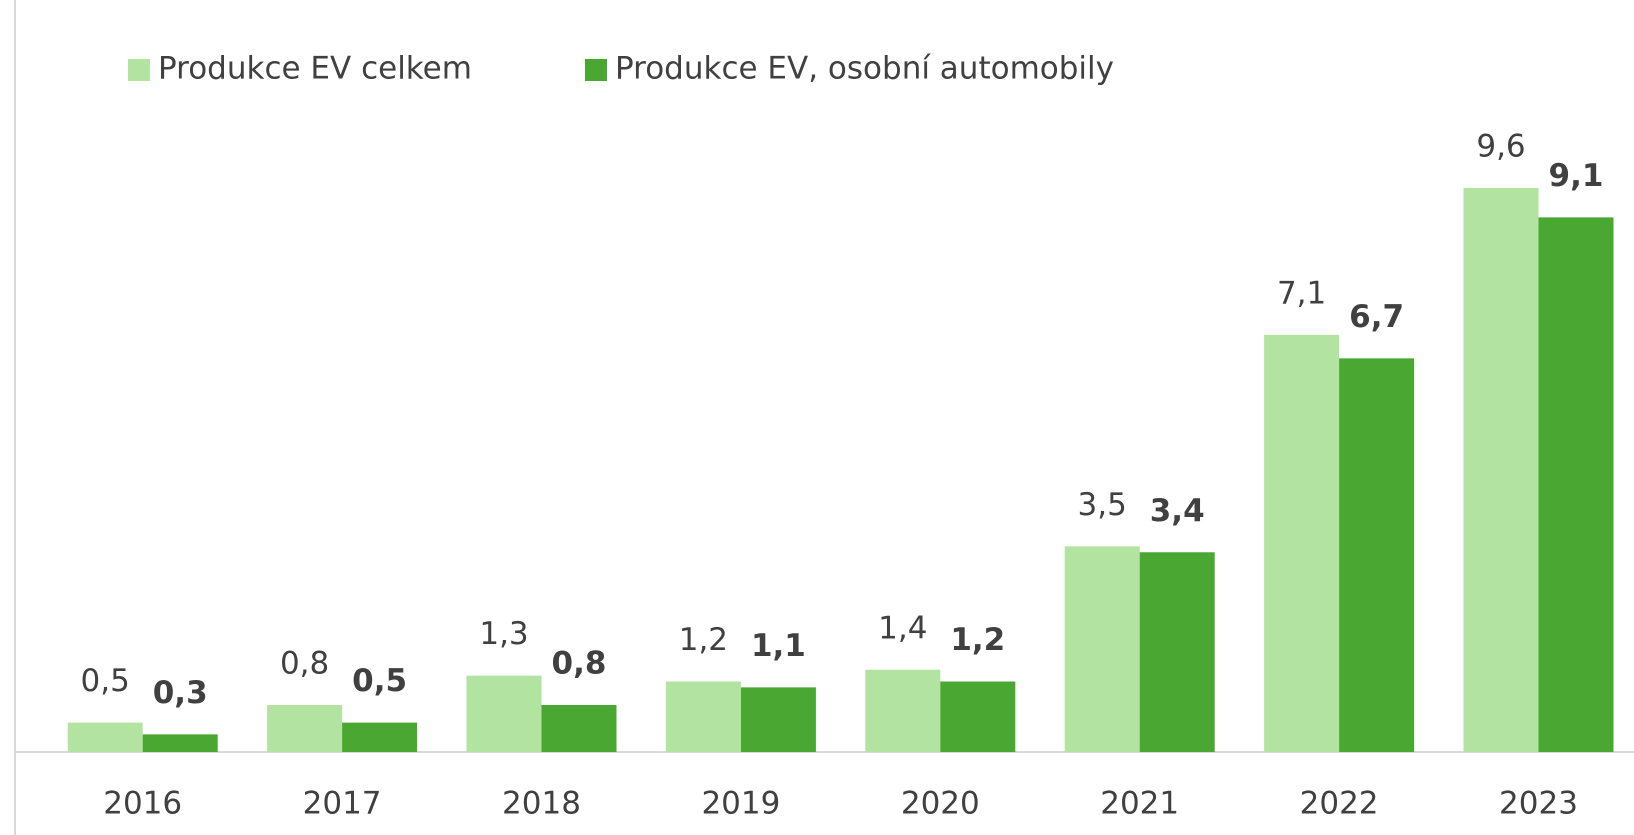 This screenshot has height=835, width=1634. What do you see at coordinates (180, 693) in the screenshot?
I see `data-label: 0,3` at bounding box center [180, 693].